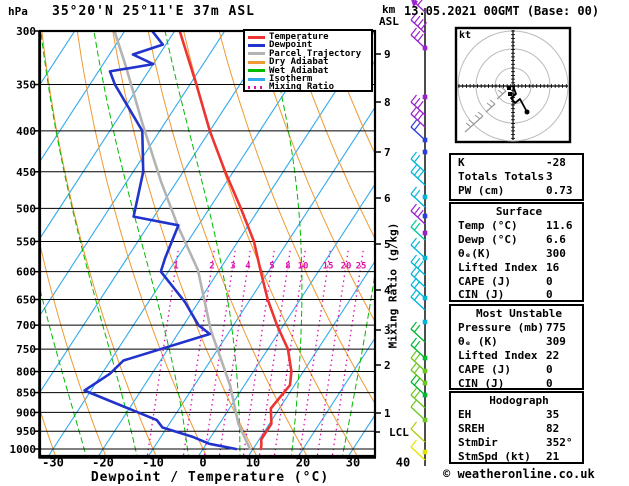  Describe the element at coordinates (559, 442) in the screenshot. I see `panel-row-value: 352°` at that location.